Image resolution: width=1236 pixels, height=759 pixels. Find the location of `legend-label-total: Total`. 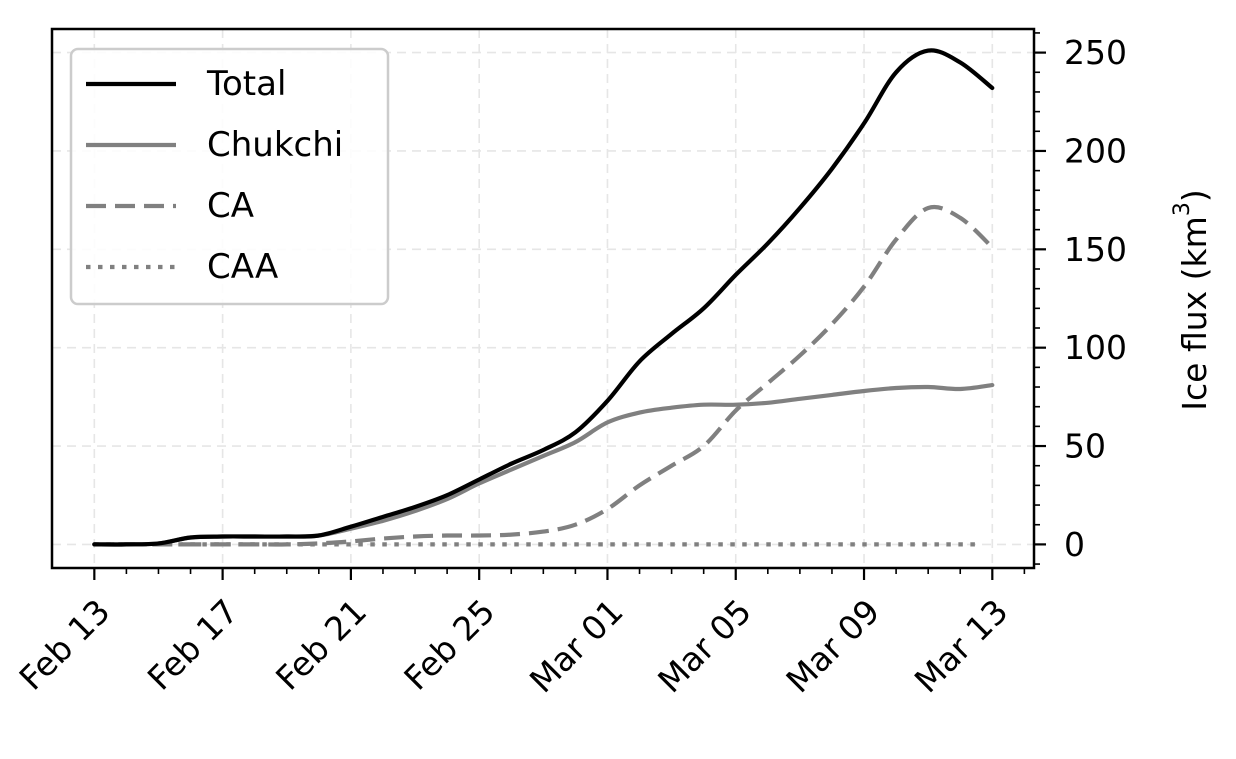

legend-label-total: Total is located at coordinates (246, 84).